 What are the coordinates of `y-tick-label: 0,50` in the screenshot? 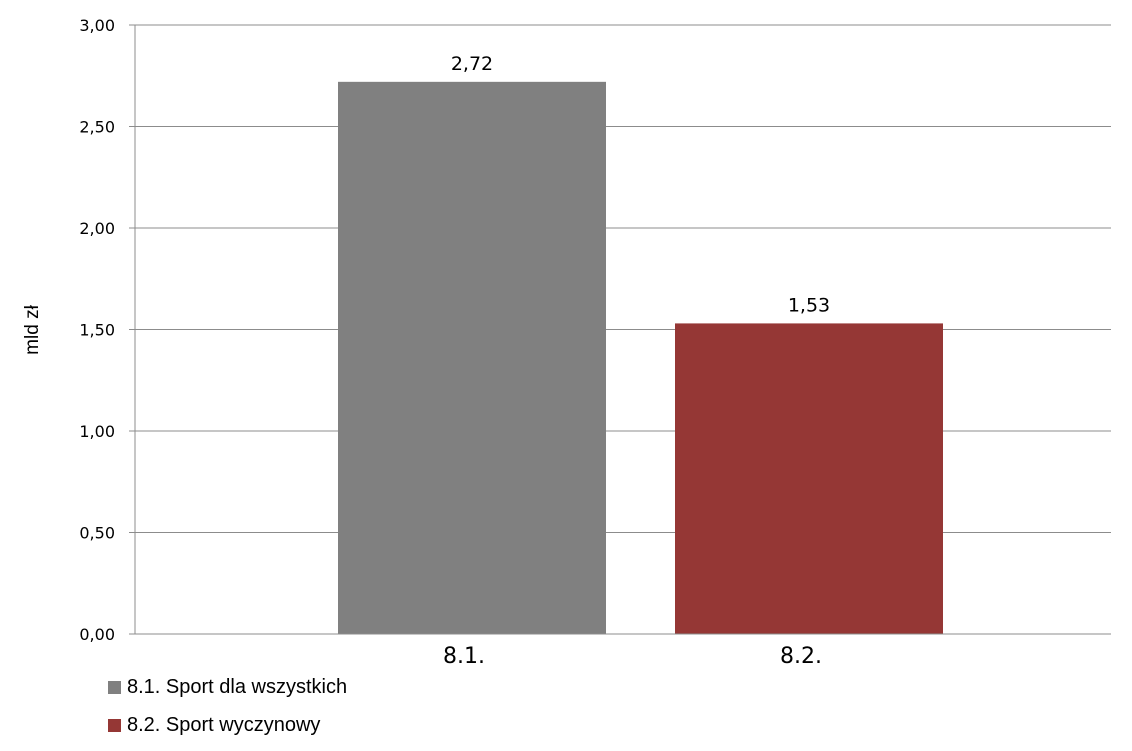 It's located at (97, 533).